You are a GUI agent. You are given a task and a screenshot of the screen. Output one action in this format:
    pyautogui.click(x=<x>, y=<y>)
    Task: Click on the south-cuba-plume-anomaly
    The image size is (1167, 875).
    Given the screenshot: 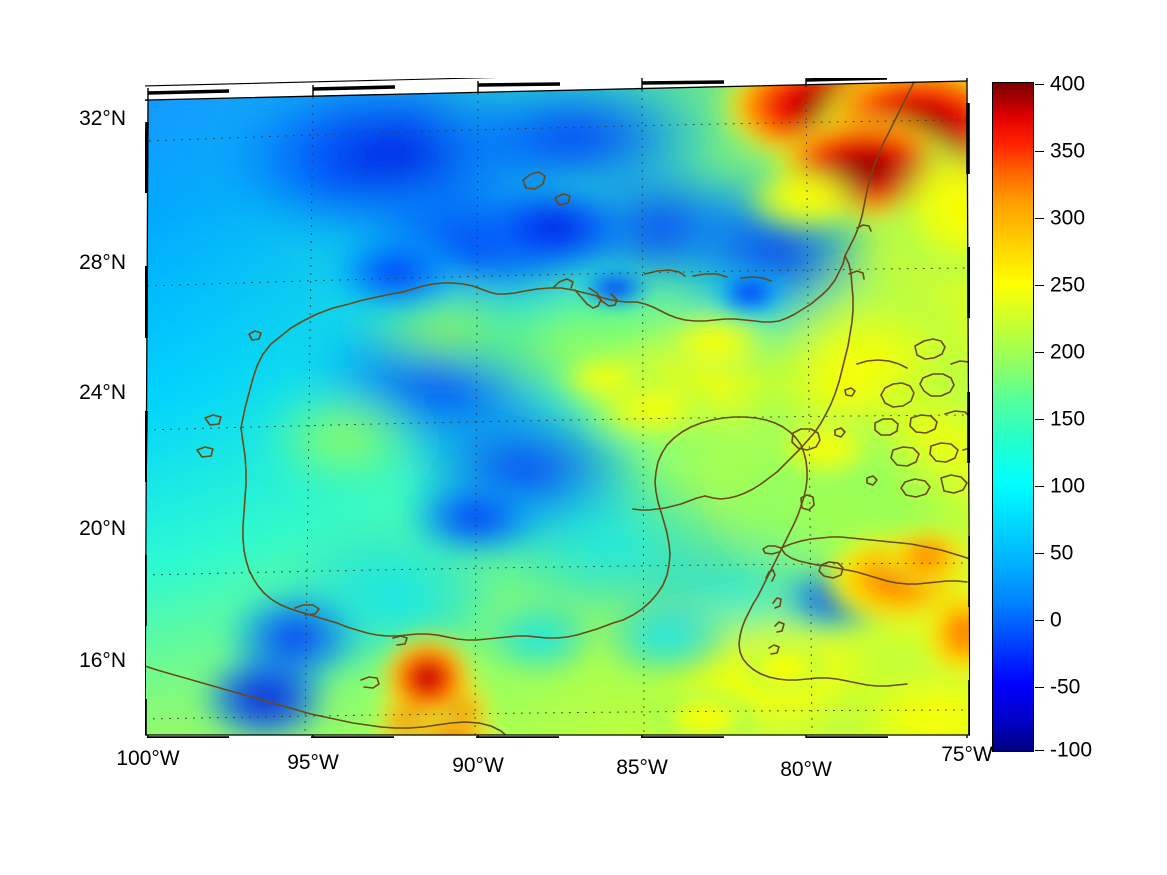 What is the action you would take?
    pyautogui.click(x=894, y=604)
    